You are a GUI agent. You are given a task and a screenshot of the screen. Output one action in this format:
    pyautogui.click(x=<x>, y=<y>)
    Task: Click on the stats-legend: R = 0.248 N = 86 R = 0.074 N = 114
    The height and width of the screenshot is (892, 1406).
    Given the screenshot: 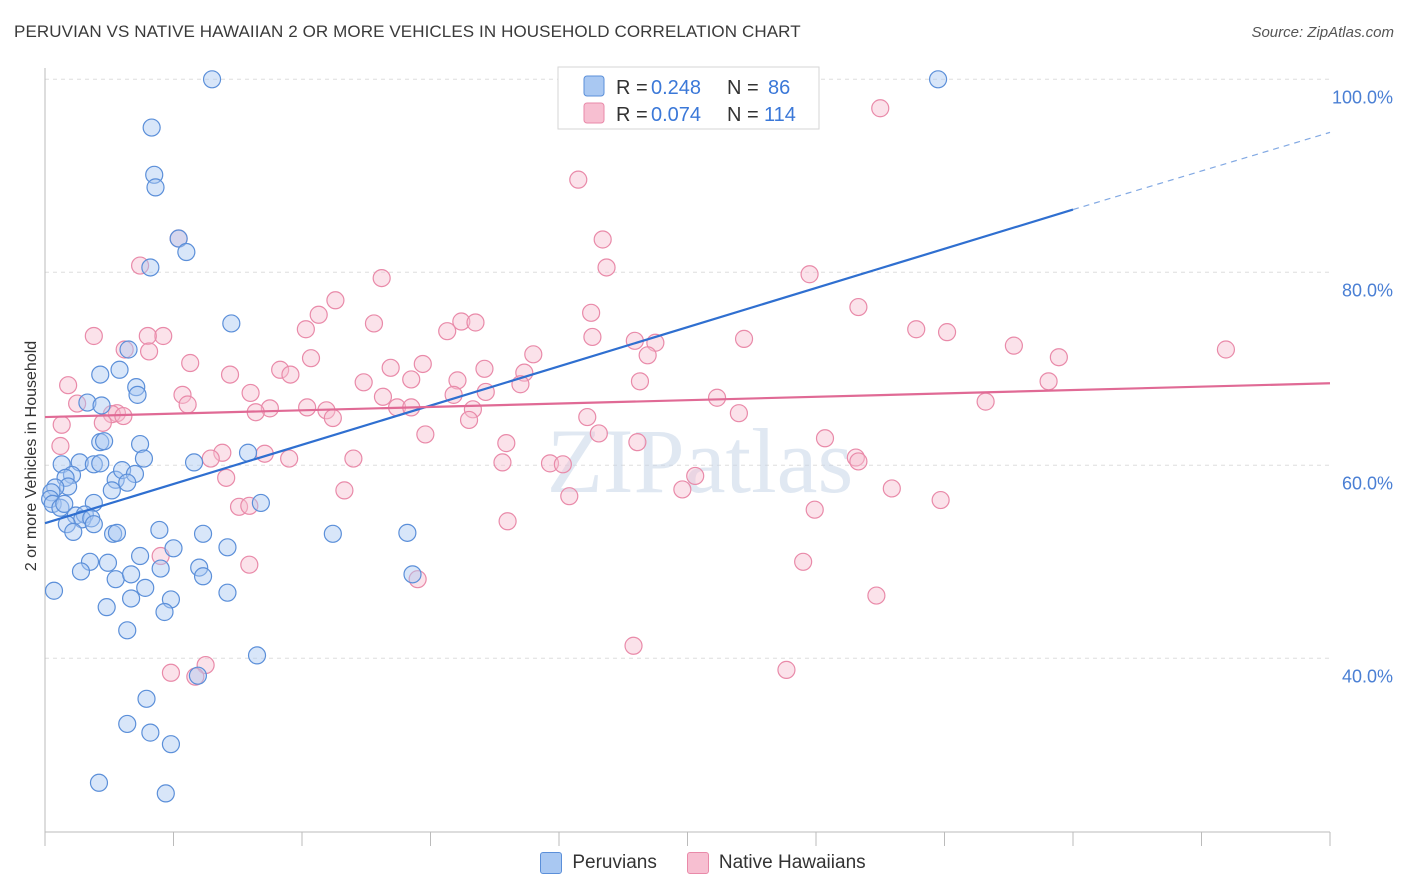 What is the action you would take?
    pyautogui.click(x=688, y=98)
    